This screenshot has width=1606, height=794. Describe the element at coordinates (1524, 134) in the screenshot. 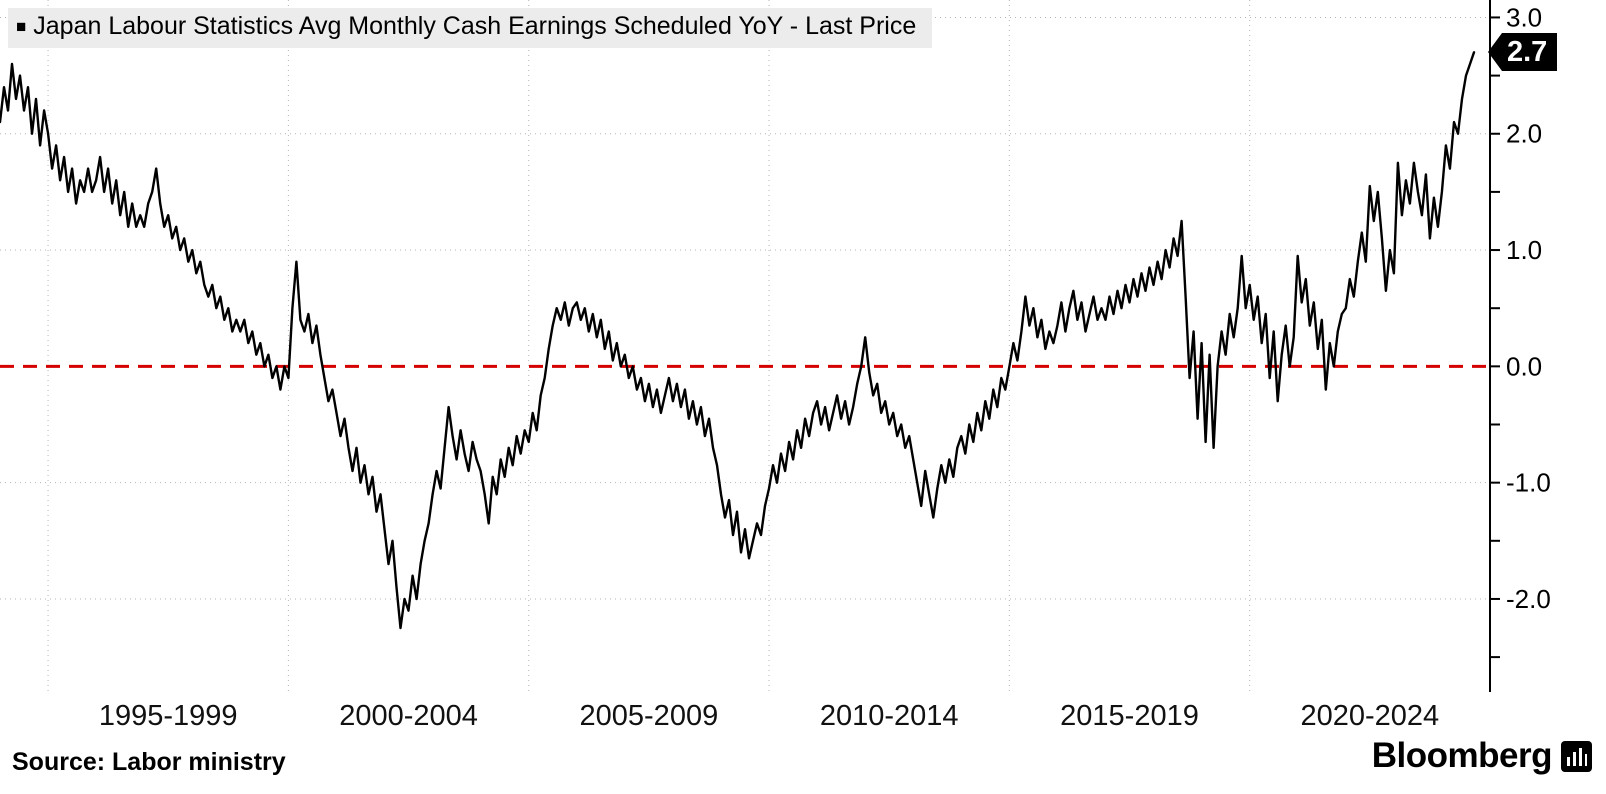

I see `y-axis-label: 2.0` at that location.